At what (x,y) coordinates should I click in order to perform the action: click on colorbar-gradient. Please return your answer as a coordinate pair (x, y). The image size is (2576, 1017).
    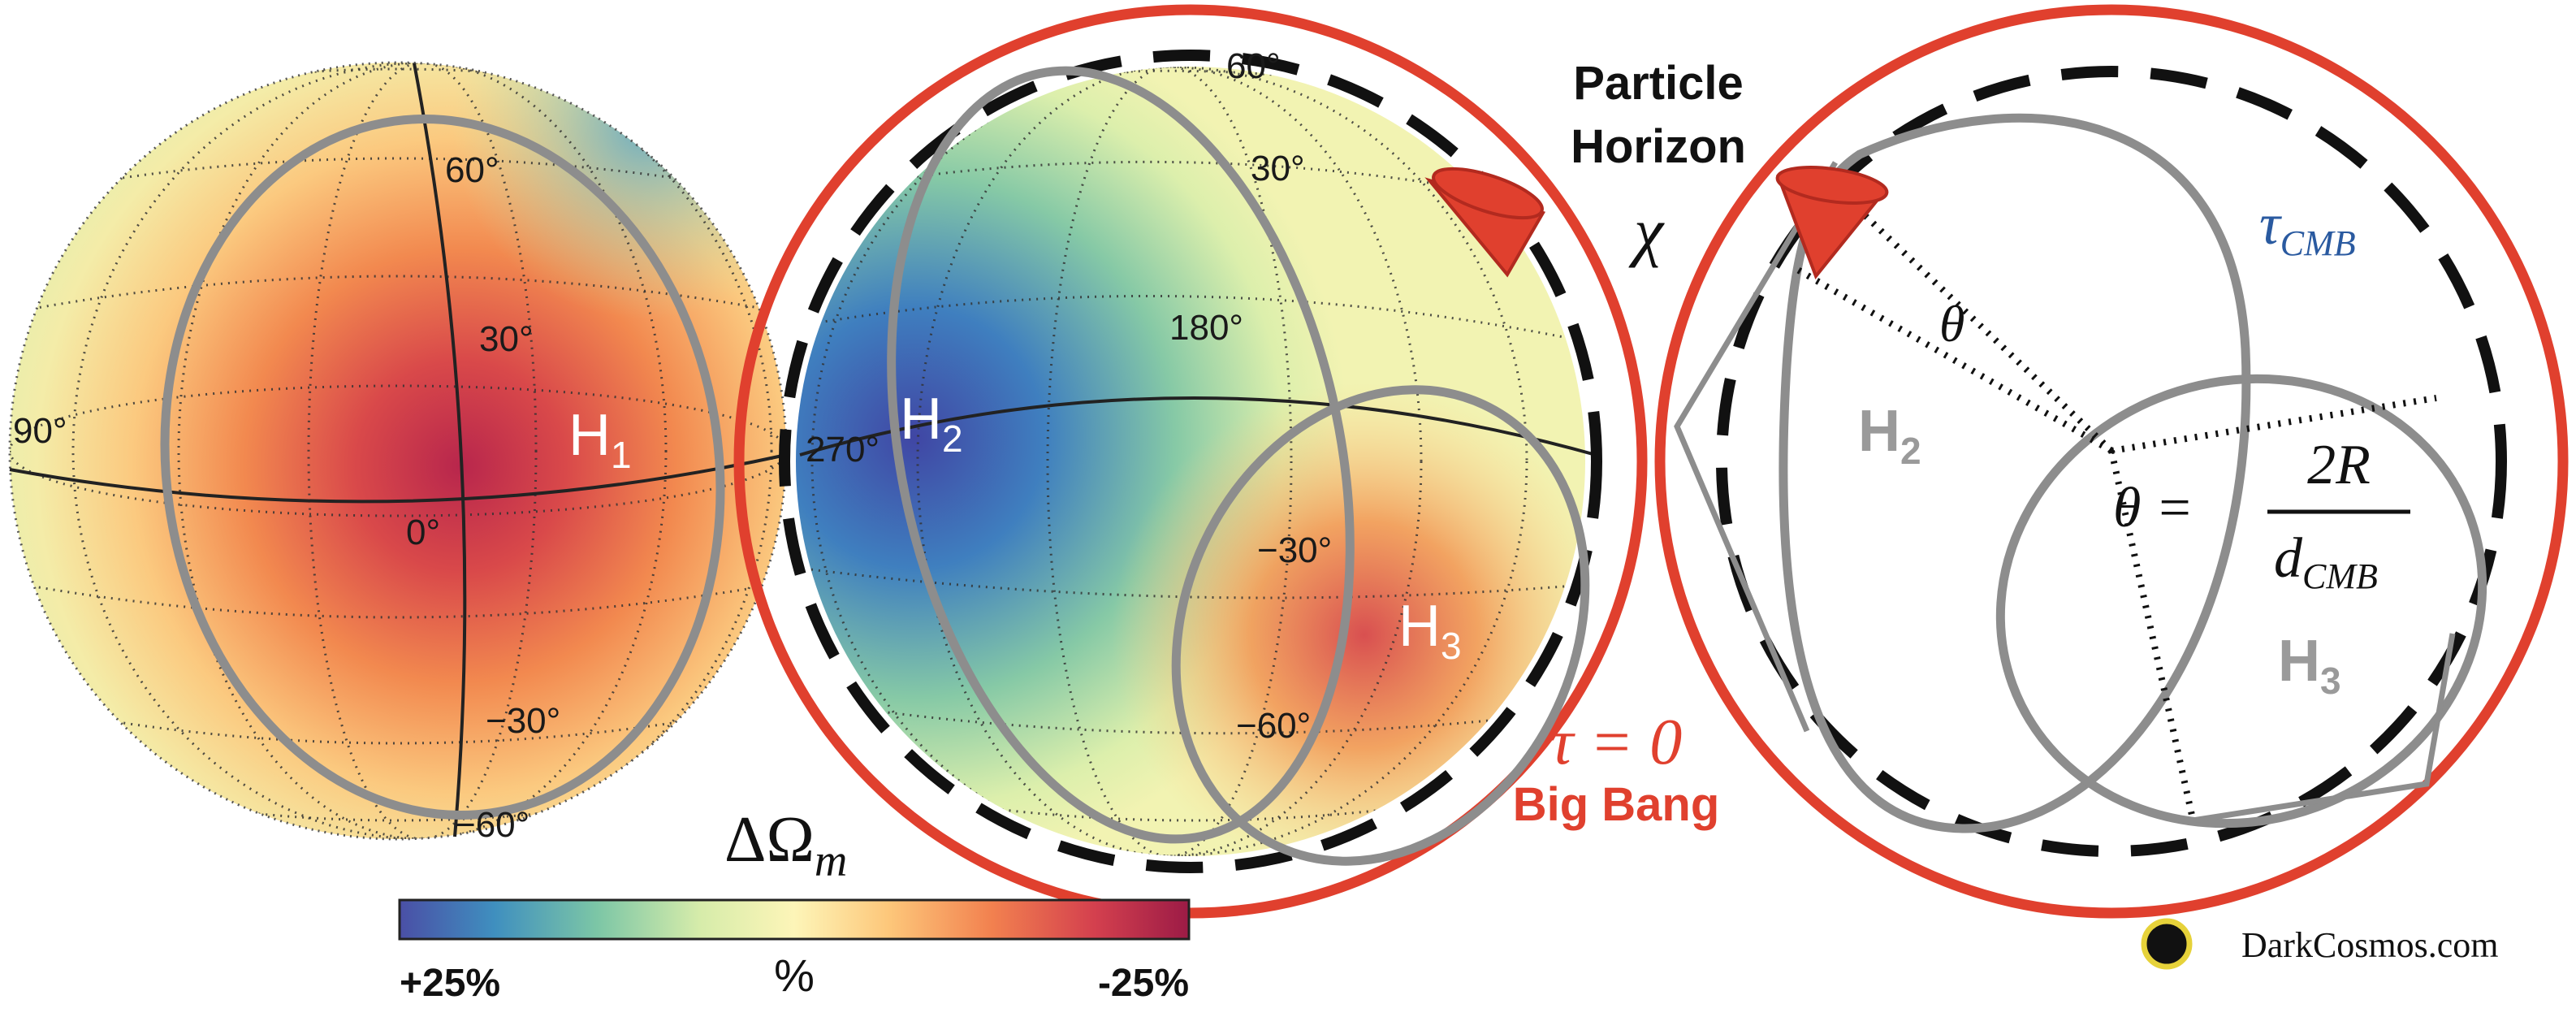
    Looking at the image, I should click on (795, 919).